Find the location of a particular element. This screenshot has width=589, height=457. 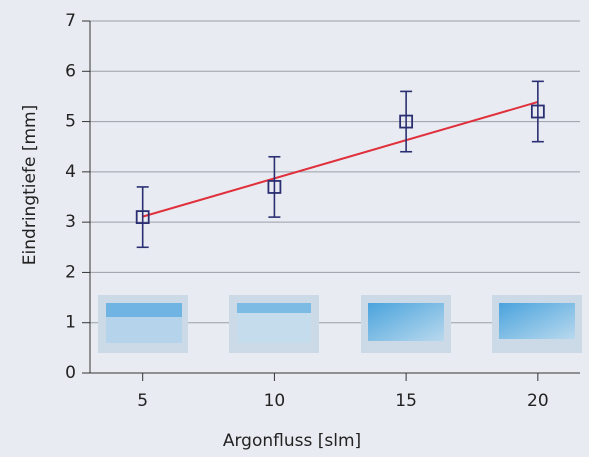

y-tick-label: 5 is located at coordinates (70, 122).